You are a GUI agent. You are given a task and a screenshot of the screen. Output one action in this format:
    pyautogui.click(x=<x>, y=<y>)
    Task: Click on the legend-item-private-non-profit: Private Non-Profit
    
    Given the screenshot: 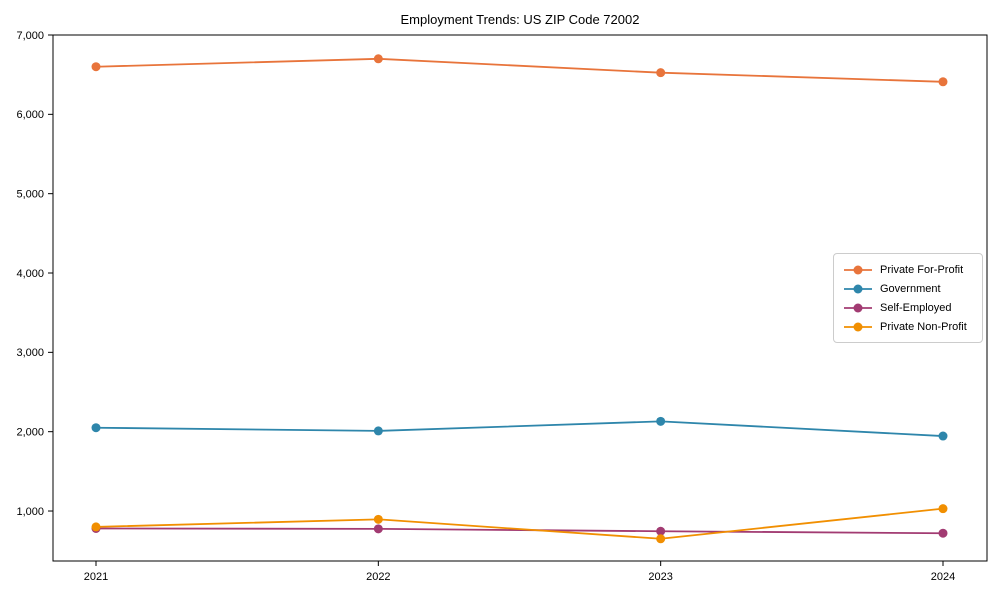 What is the action you would take?
    pyautogui.click(x=908, y=326)
    